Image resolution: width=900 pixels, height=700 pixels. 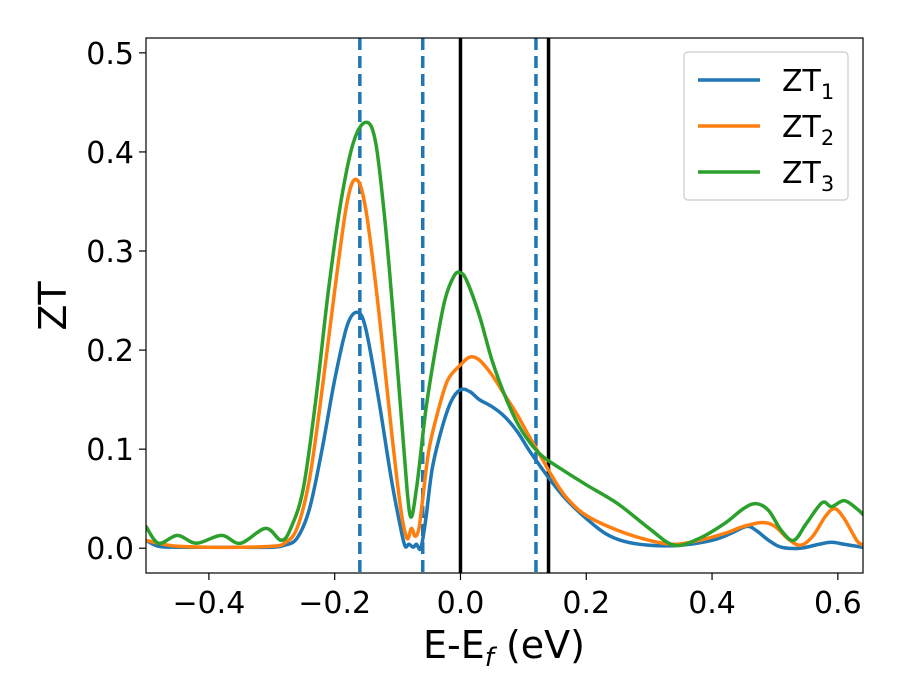 What do you see at coordinates (461, 603) in the screenshot?
I see `x-tick-label: 0.0` at bounding box center [461, 603].